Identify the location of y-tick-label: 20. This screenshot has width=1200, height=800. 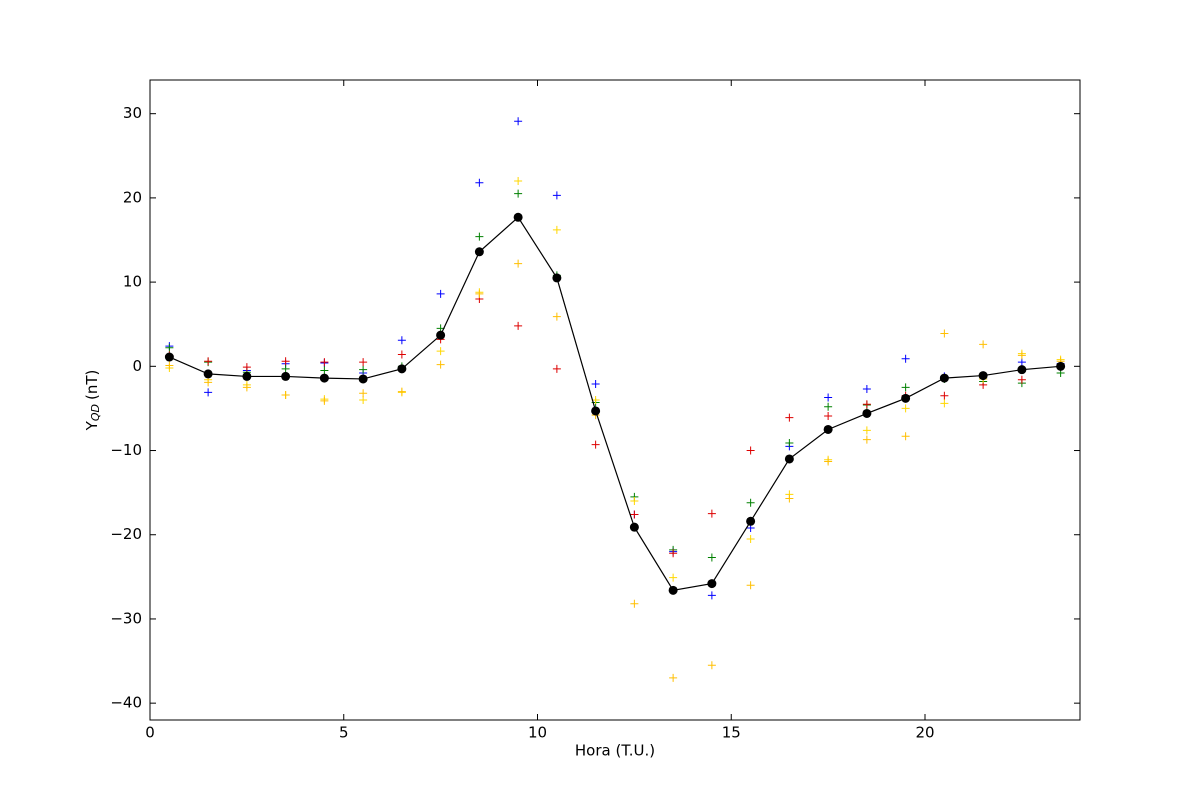
(132, 197).